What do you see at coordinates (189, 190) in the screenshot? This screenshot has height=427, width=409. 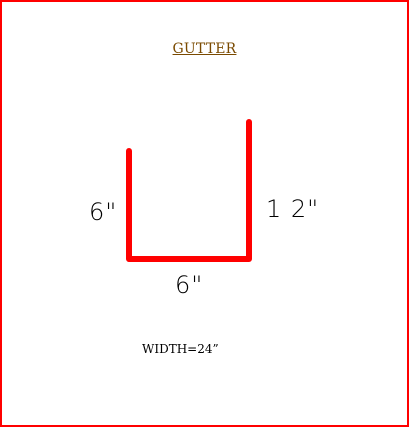 I see `gutter-profile-line` at bounding box center [189, 190].